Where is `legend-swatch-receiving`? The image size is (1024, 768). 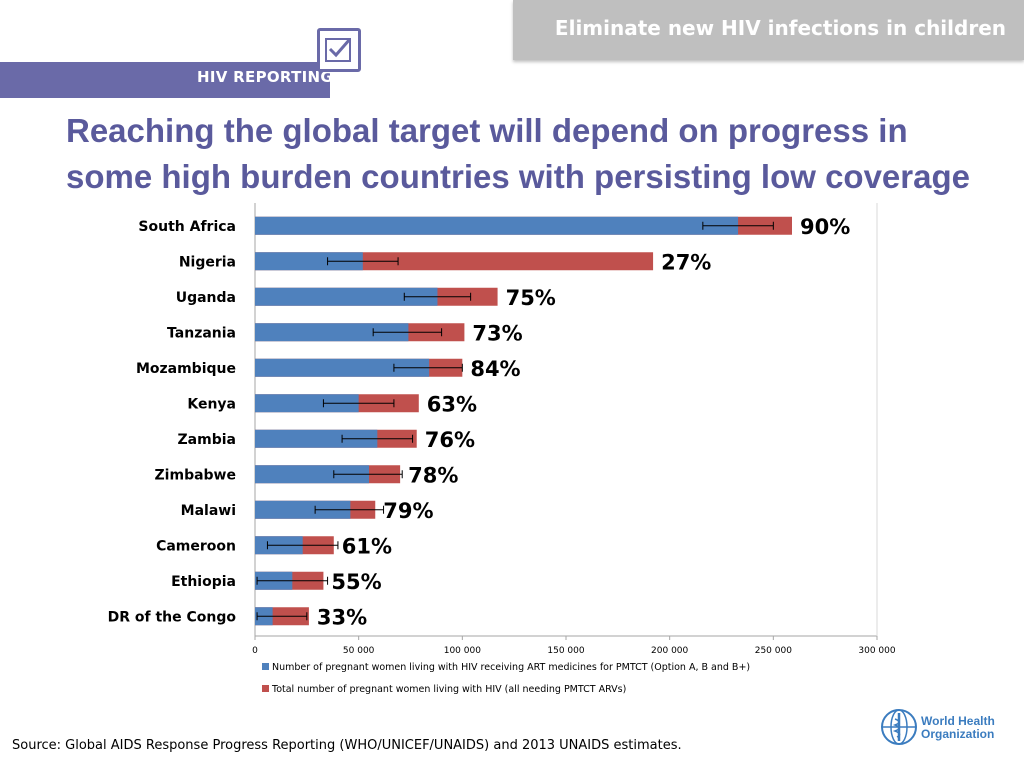 legend-swatch-receiving is located at coordinates (265, 666).